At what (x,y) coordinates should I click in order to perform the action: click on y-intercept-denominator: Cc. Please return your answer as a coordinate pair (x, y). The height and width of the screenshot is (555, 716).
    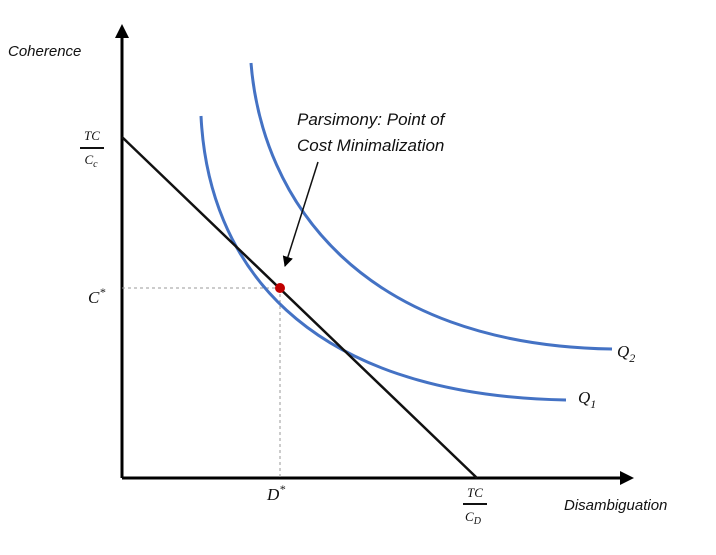
    Looking at the image, I should click on (91, 161).